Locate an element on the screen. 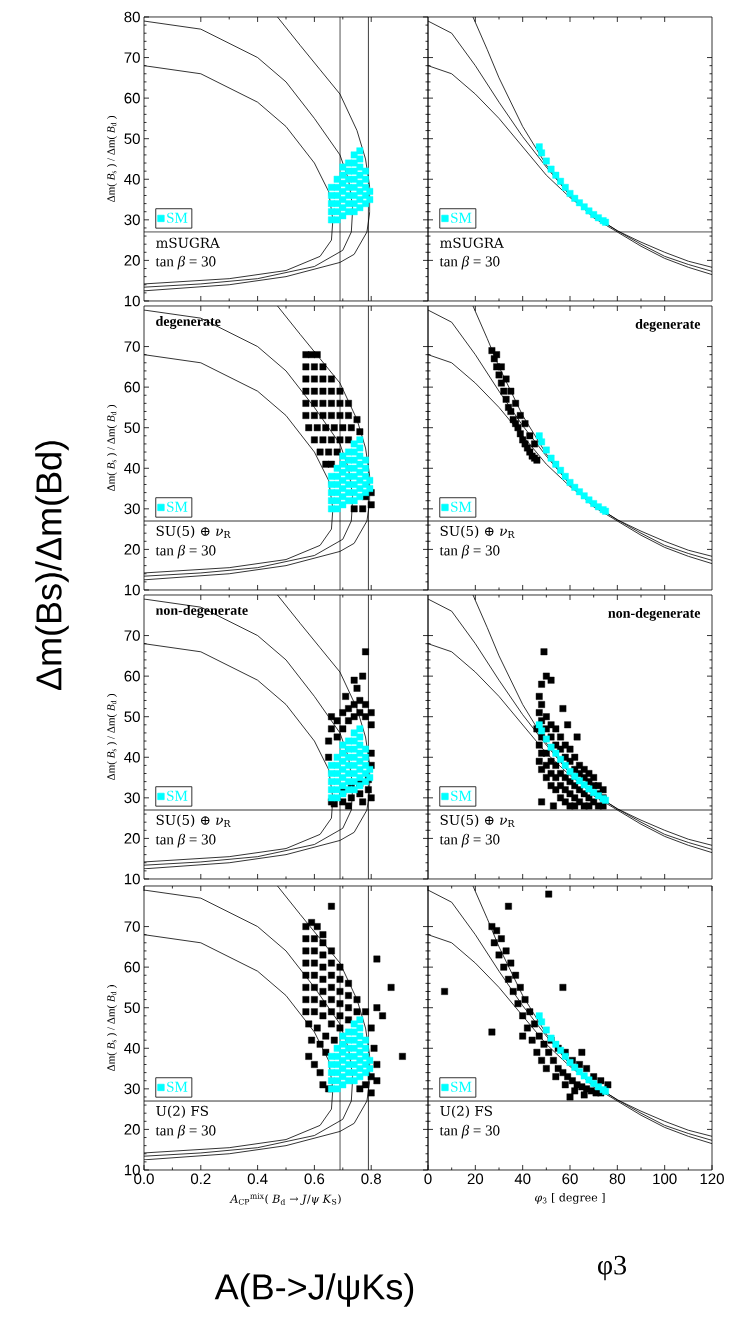 This screenshot has height=1324, width=741. text: A(B->J/ψKs) is located at coordinates (314, 1290).